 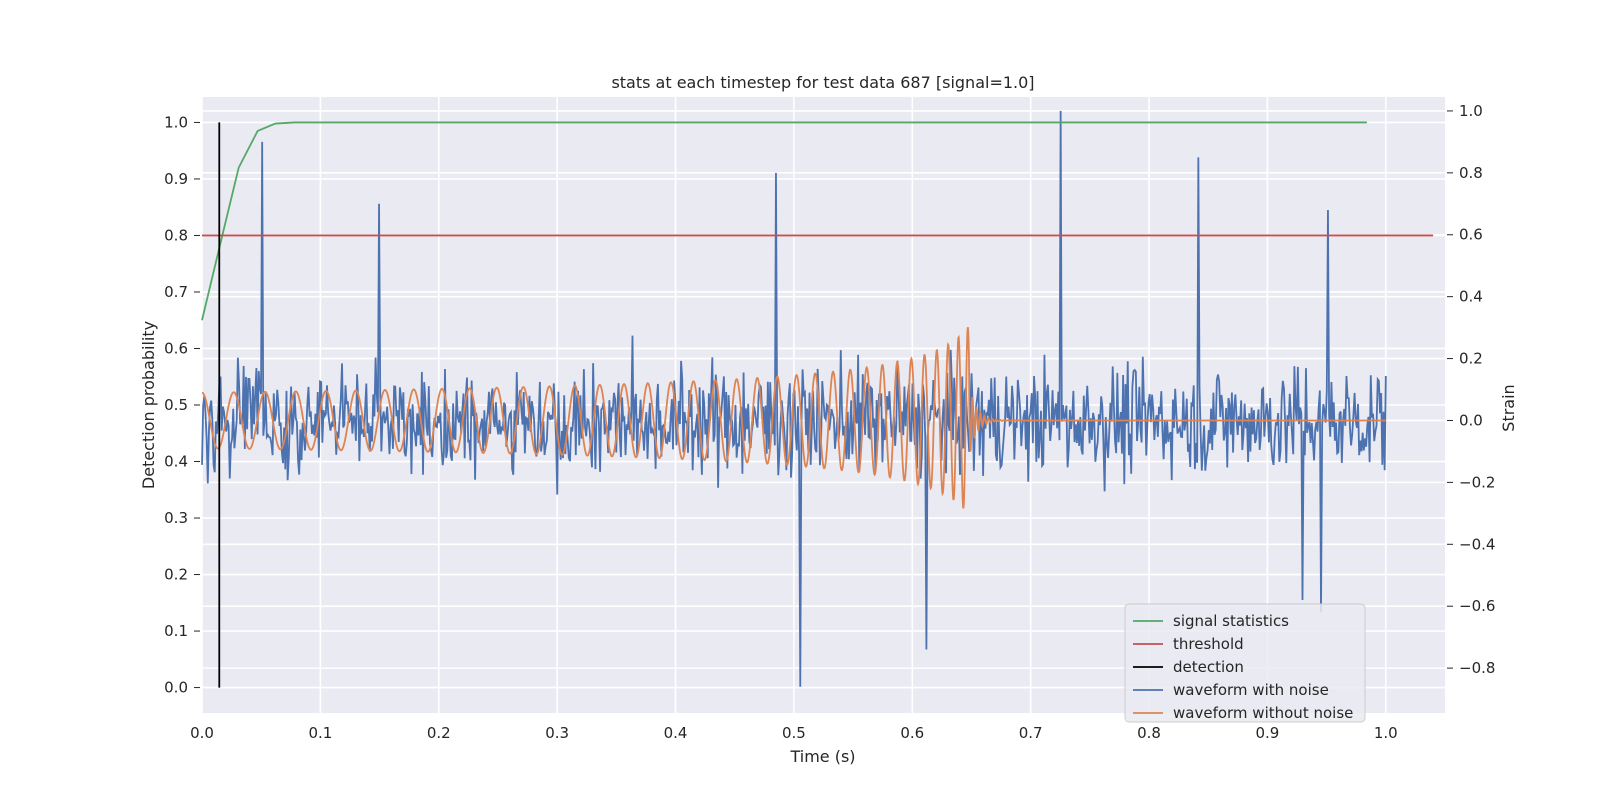 What do you see at coordinates (1471, 297) in the screenshot?
I see `y2-tick-label: 0.4` at bounding box center [1471, 297].